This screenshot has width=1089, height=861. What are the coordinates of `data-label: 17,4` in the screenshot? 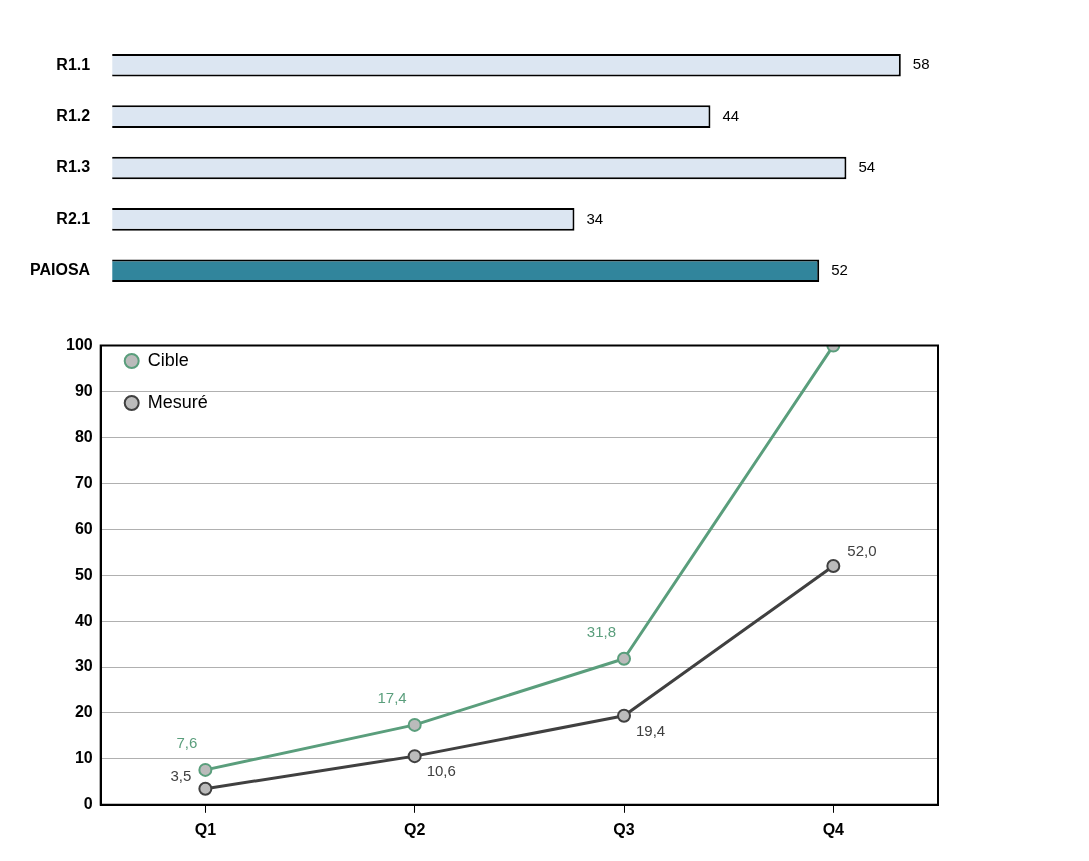 It's located at (392, 698).